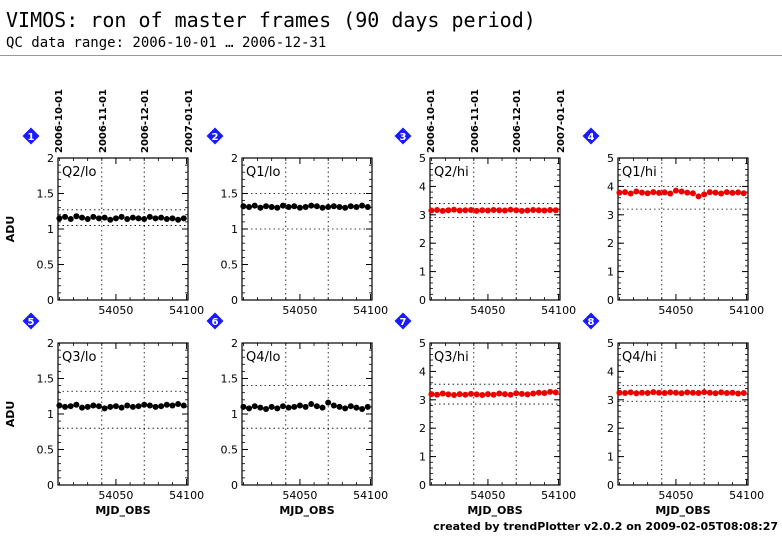  Describe the element at coordinates (673, 222) in the screenshot. I see `panel-4: 4 0 1 2 3 4 5 54050 54100 Q1/hi` at that location.